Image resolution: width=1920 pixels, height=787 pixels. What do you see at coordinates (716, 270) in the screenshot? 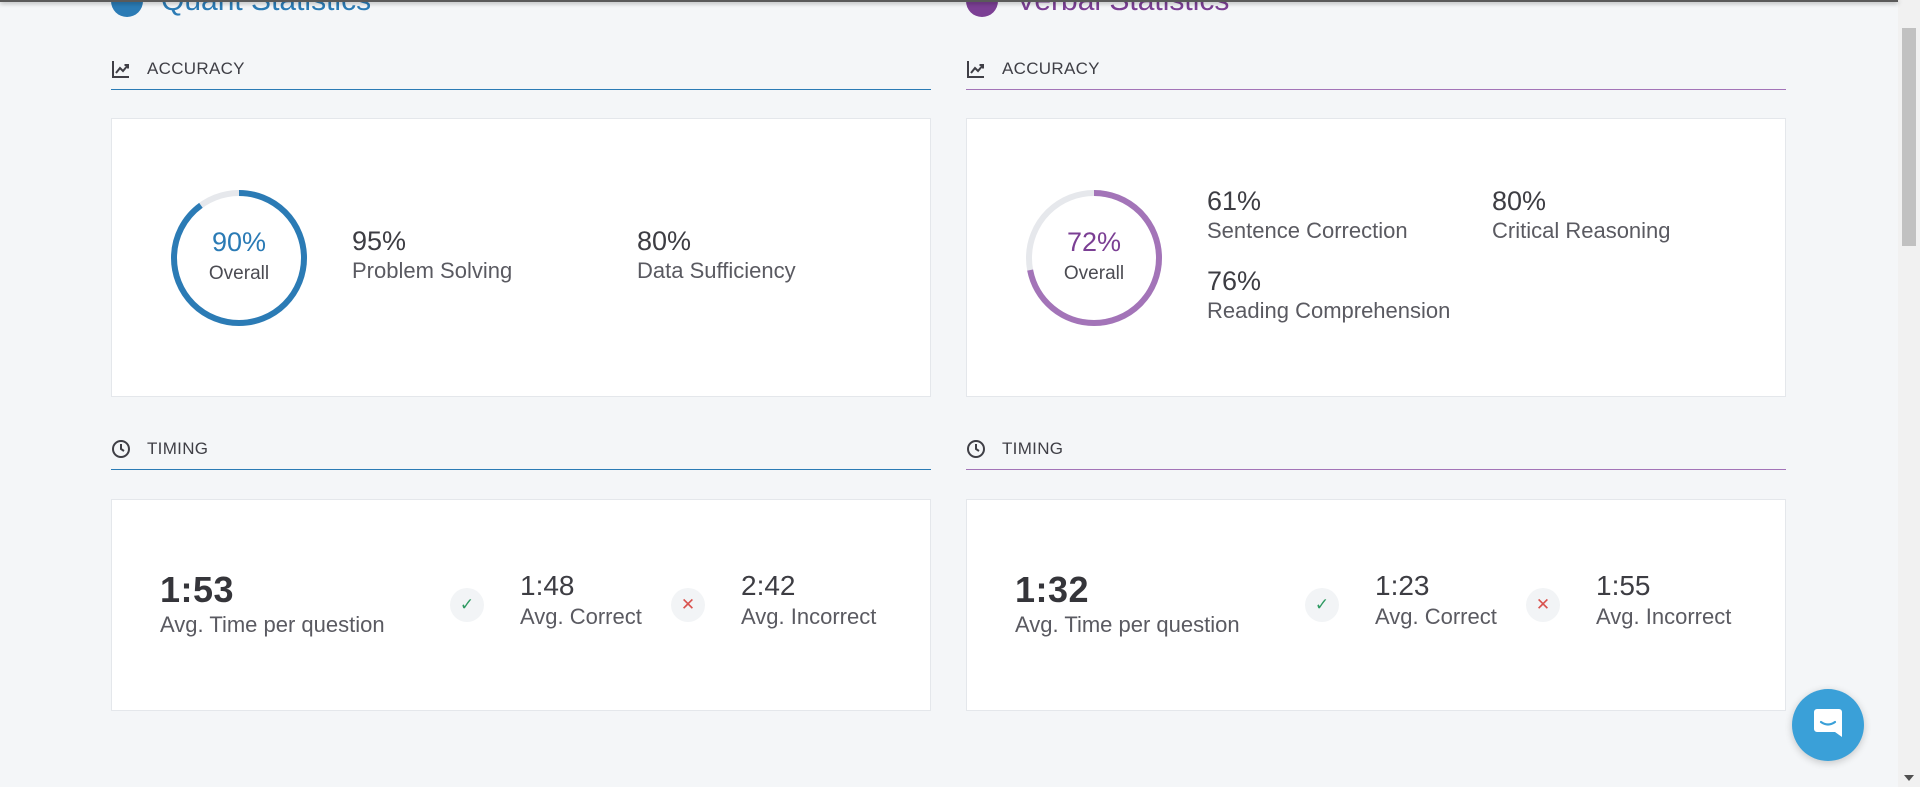
I see `metric-label: Data Sufficiency` at bounding box center [716, 270].